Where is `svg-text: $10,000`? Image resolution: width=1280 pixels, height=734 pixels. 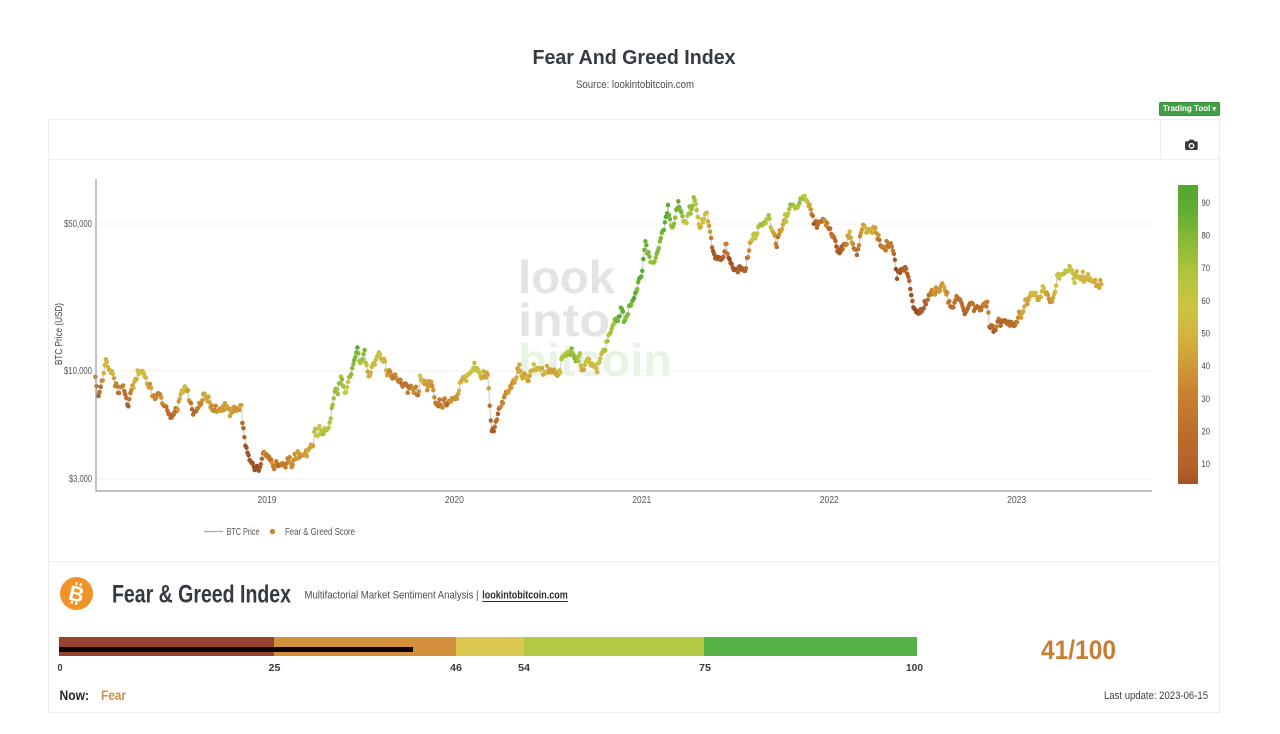 svg-text: $10,000 is located at coordinates (78, 371).